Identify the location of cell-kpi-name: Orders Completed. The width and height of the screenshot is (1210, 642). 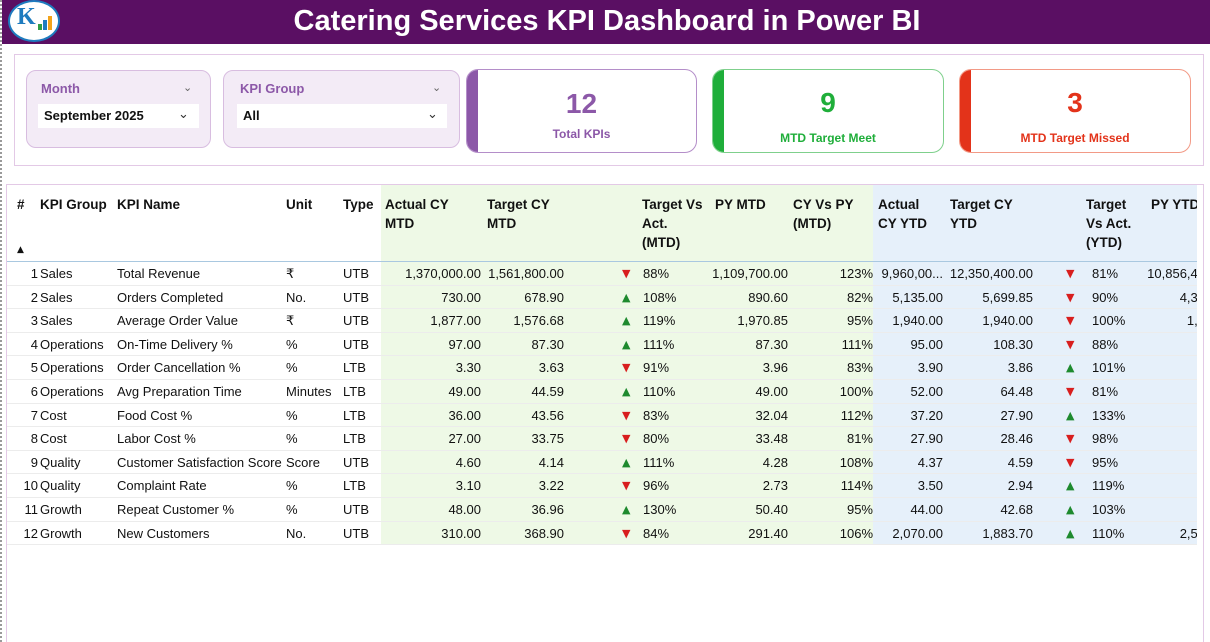
(170, 297).